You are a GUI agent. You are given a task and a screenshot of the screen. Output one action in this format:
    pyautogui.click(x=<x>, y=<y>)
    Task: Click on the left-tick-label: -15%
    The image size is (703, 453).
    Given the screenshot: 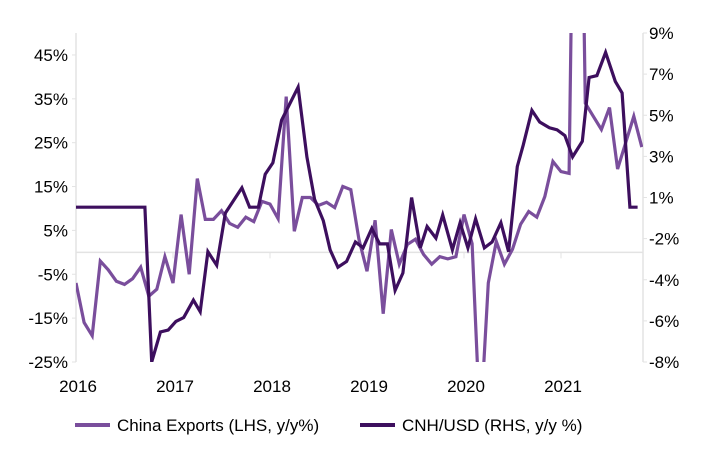 What is the action you would take?
    pyautogui.click(x=48, y=318)
    